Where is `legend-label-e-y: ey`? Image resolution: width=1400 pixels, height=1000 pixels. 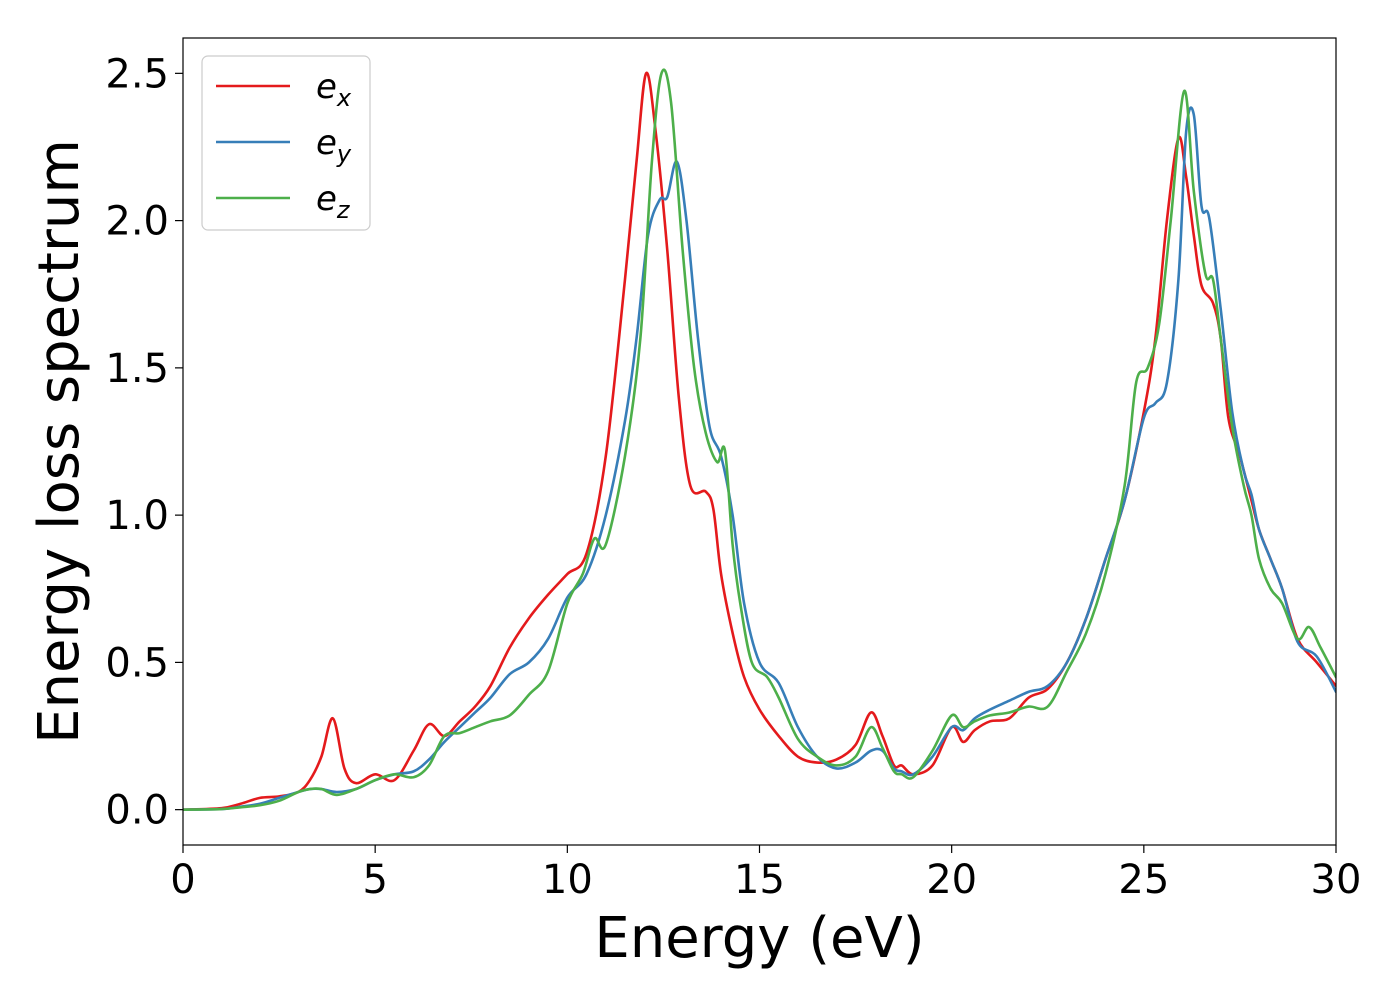
legend-label-e-y: ey is located at coordinates (334, 145).